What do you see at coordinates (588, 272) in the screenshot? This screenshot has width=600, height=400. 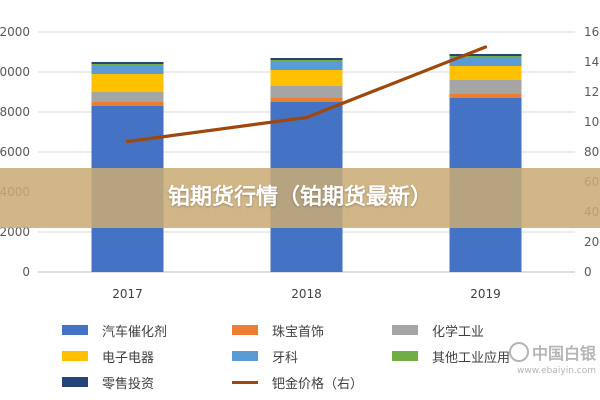 I see `y-right-tick-label: 0` at bounding box center [588, 272].